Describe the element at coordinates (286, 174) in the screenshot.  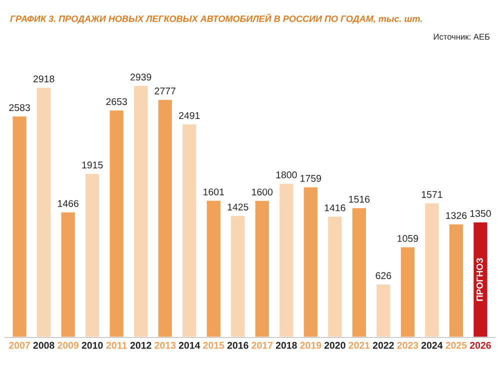
I see `data-label: 1800` at that location.